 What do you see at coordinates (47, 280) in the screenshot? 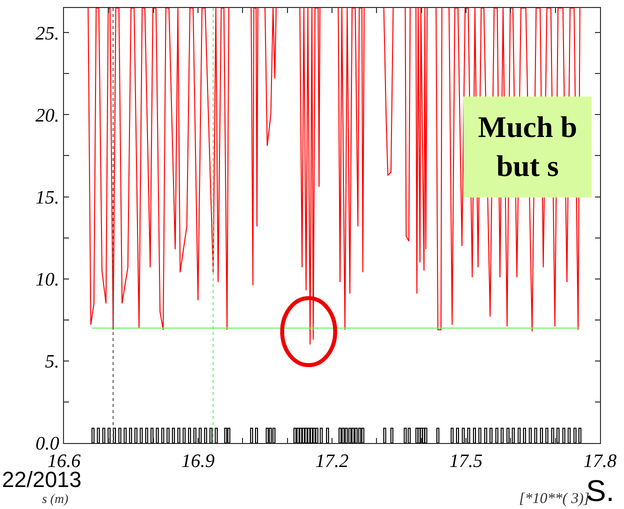
I see `y-tick-label: 10.` at bounding box center [47, 280].